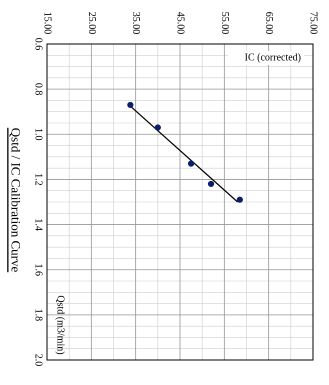 The image size is (329, 385). What do you see at coordinates (268, 23) in the screenshot?
I see `y-tick-label: 65.00` at bounding box center [268, 23].